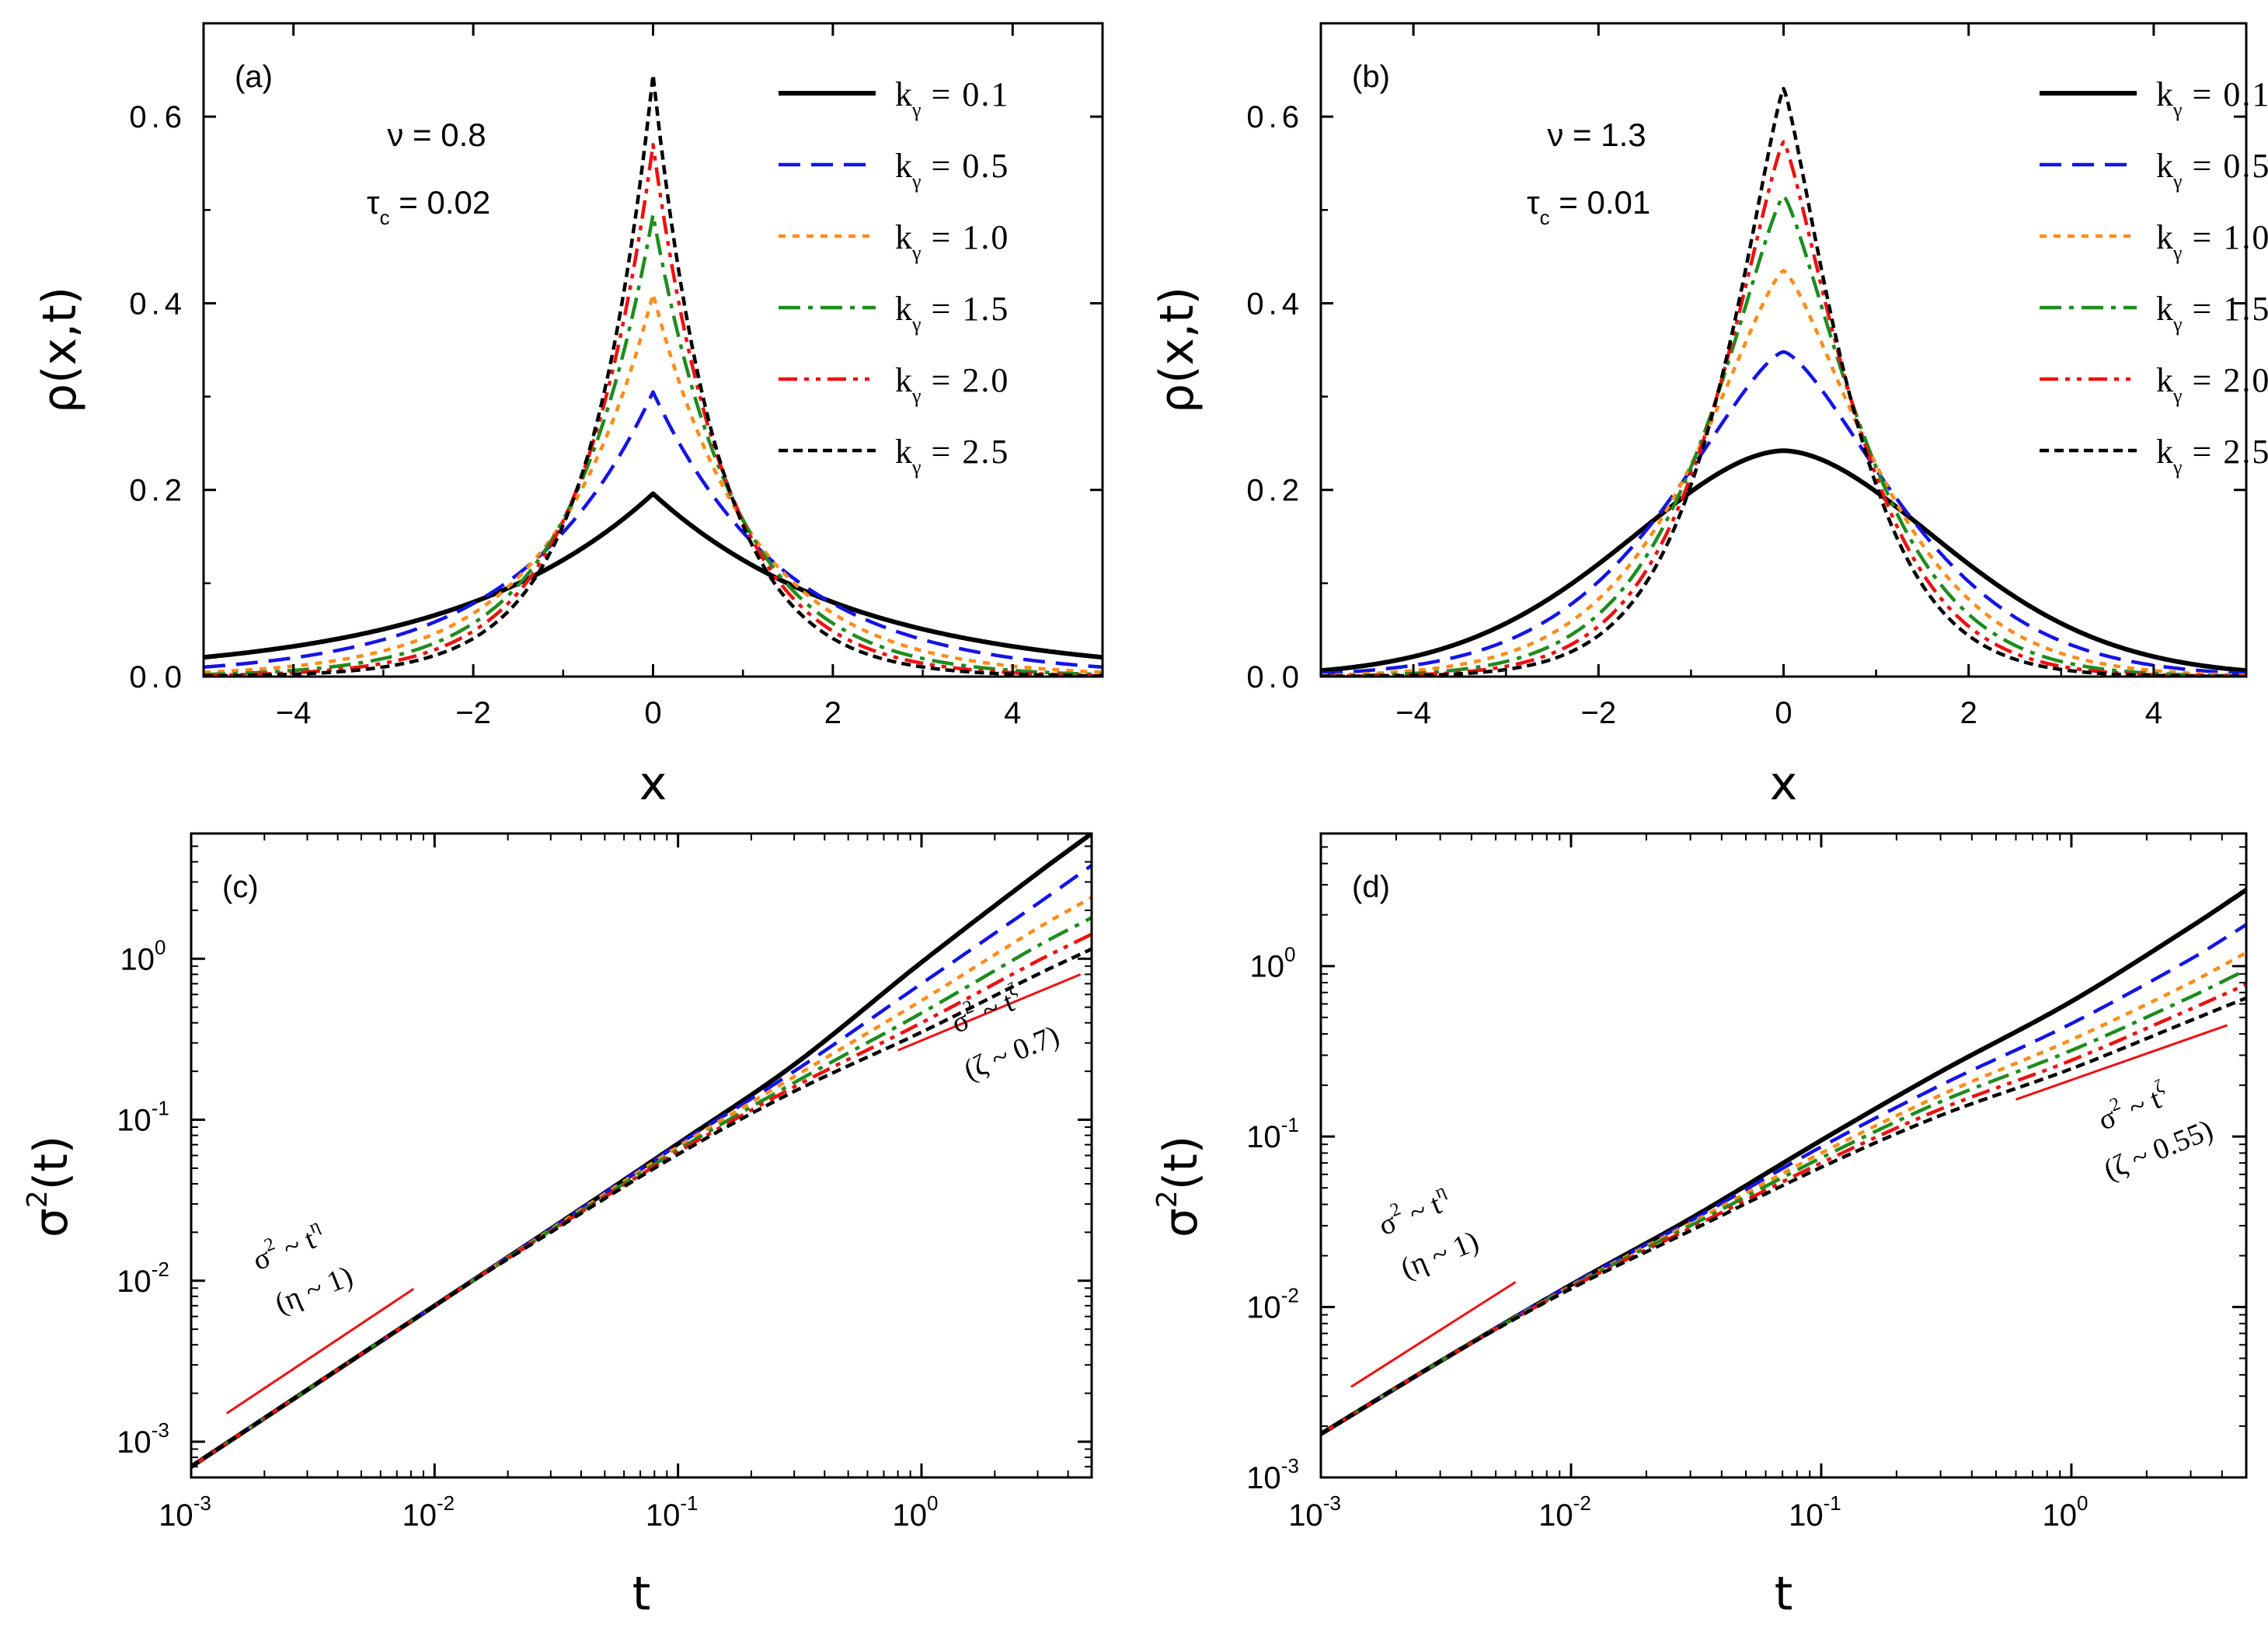  What do you see at coordinates (240, 887) in the screenshot?
I see `panel-label-c: (c)` at bounding box center [240, 887].